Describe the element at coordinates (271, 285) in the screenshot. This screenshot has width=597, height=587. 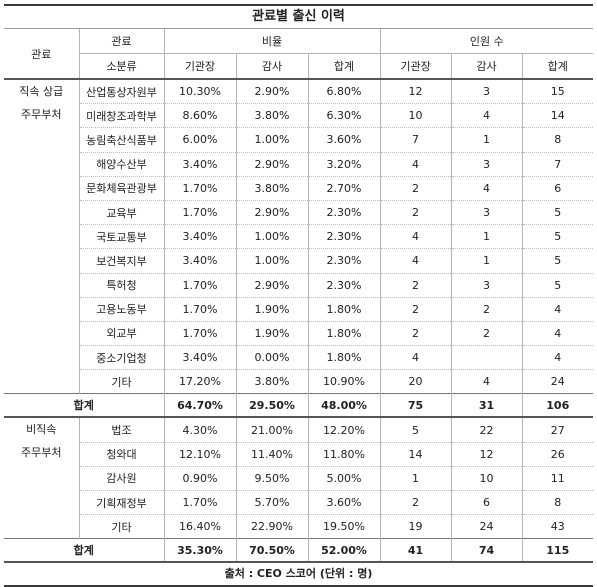
I see `row-value: 2.90%` at that location.